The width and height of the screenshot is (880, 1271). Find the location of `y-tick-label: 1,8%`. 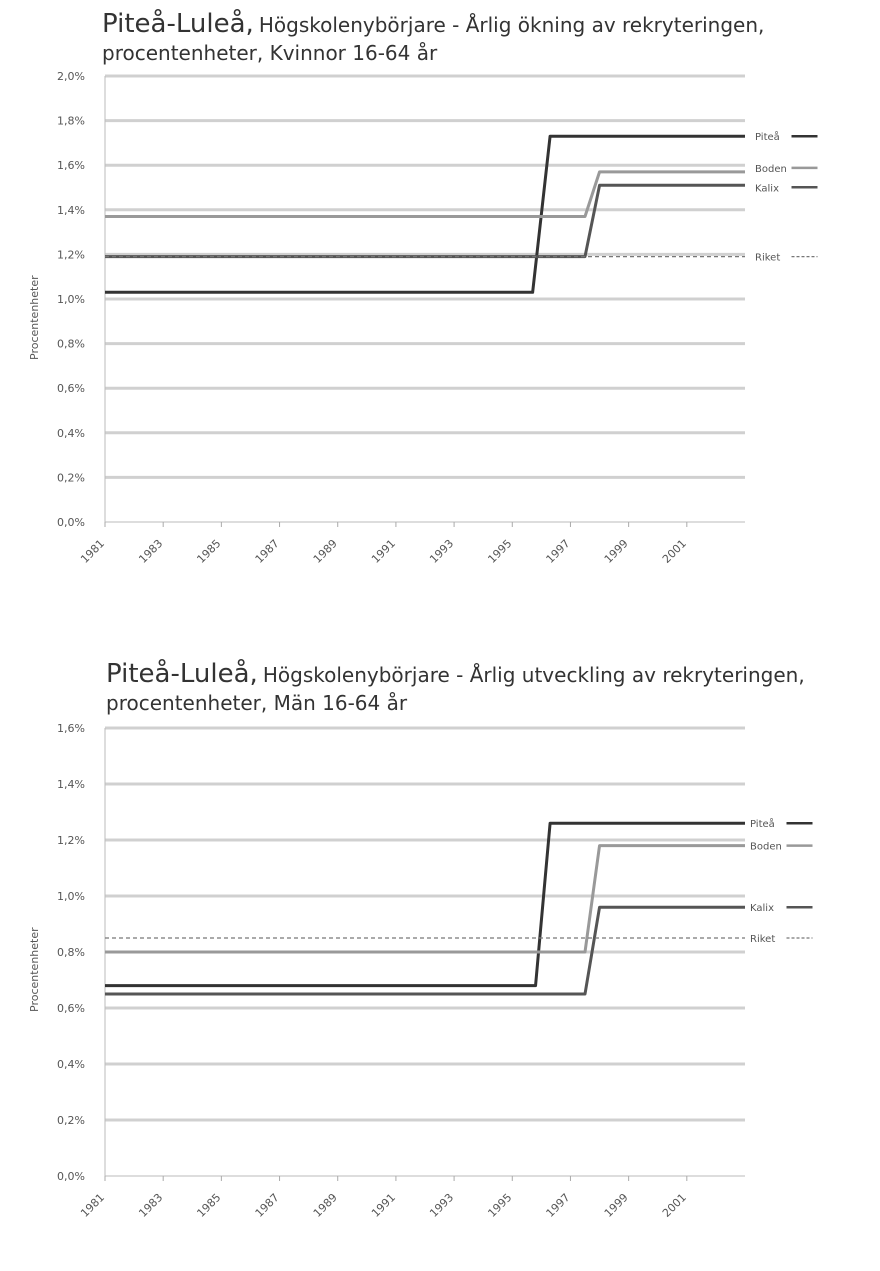

y-tick-label: 1,8% is located at coordinates (71, 121).